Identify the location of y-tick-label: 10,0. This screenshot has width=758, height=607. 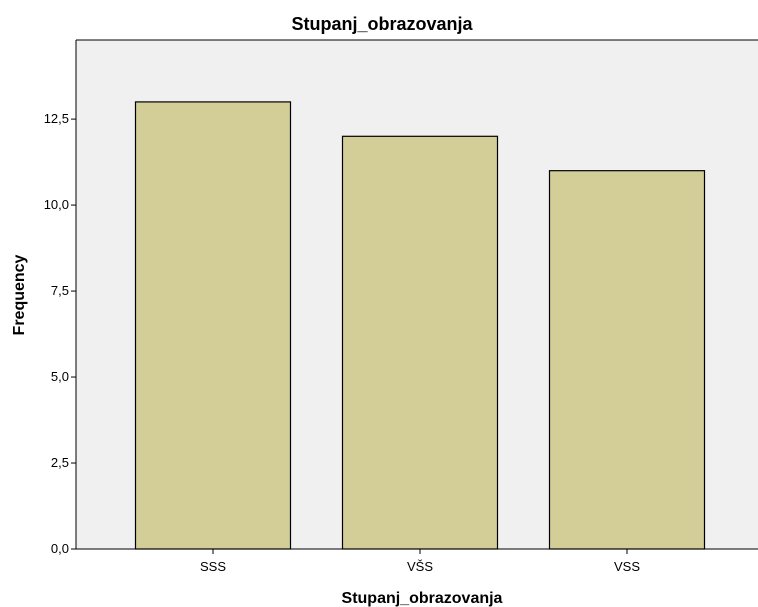
(56, 204).